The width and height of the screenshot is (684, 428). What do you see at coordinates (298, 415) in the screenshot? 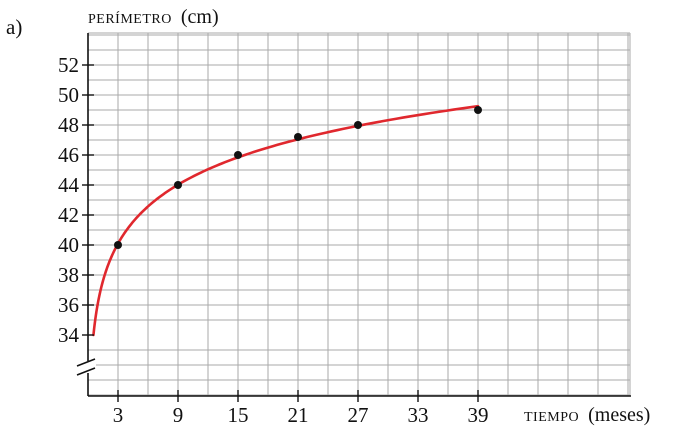
I see `x-tick-label: 21` at bounding box center [298, 415].